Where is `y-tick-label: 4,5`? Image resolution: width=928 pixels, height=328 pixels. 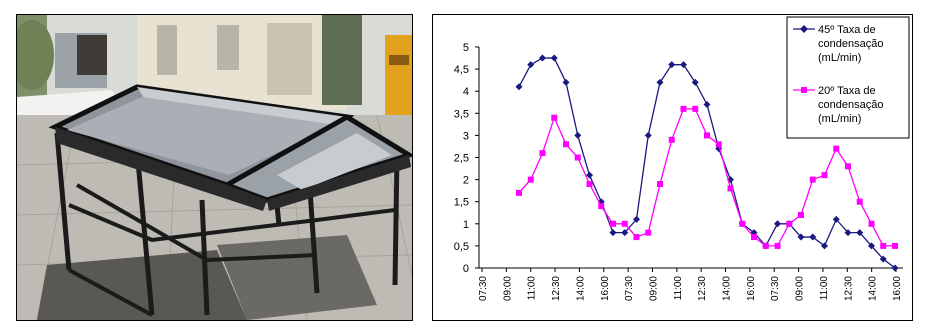 y-tick-label: 4,5 is located at coordinates (461, 70).